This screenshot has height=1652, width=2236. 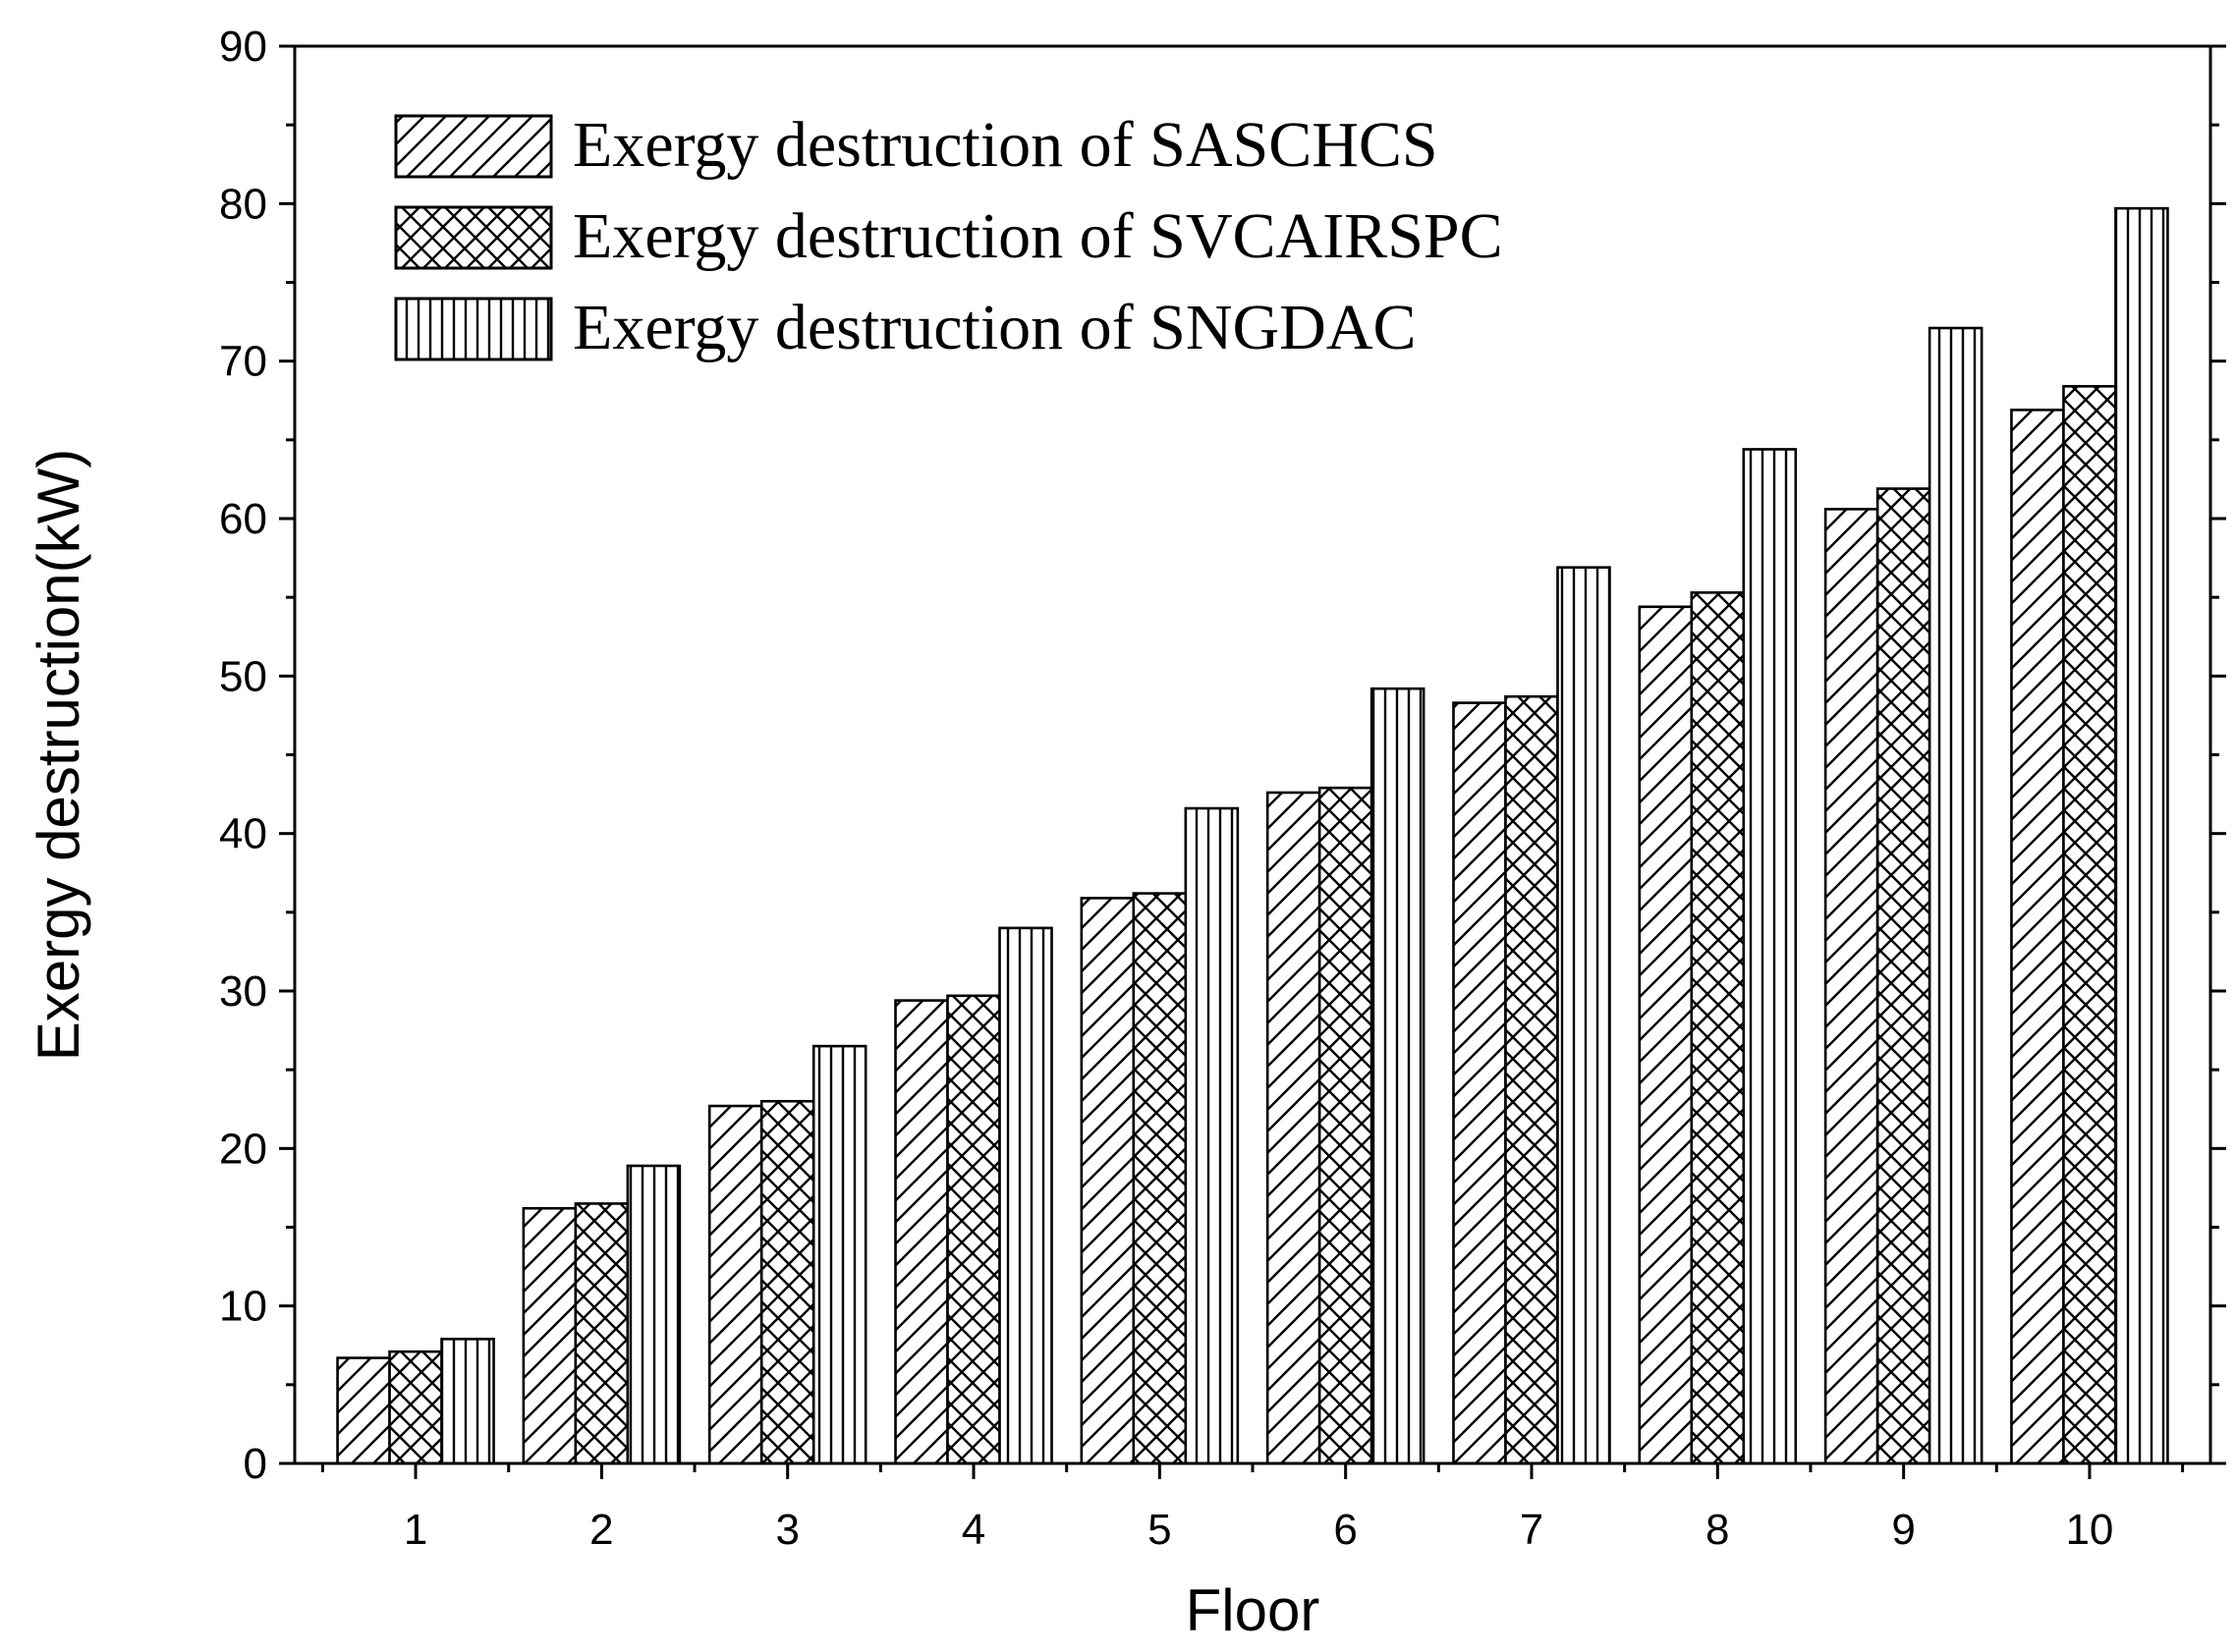 What do you see at coordinates (2089, 1530) in the screenshot?
I see `x-tick-label-10: 10` at bounding box center [2089, 1530].